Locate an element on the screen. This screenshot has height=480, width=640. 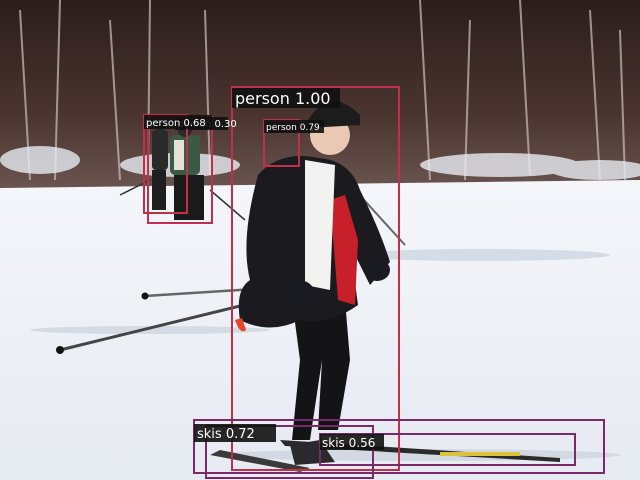
svg-text: person 1.00 is located at coordinates (283, 98).